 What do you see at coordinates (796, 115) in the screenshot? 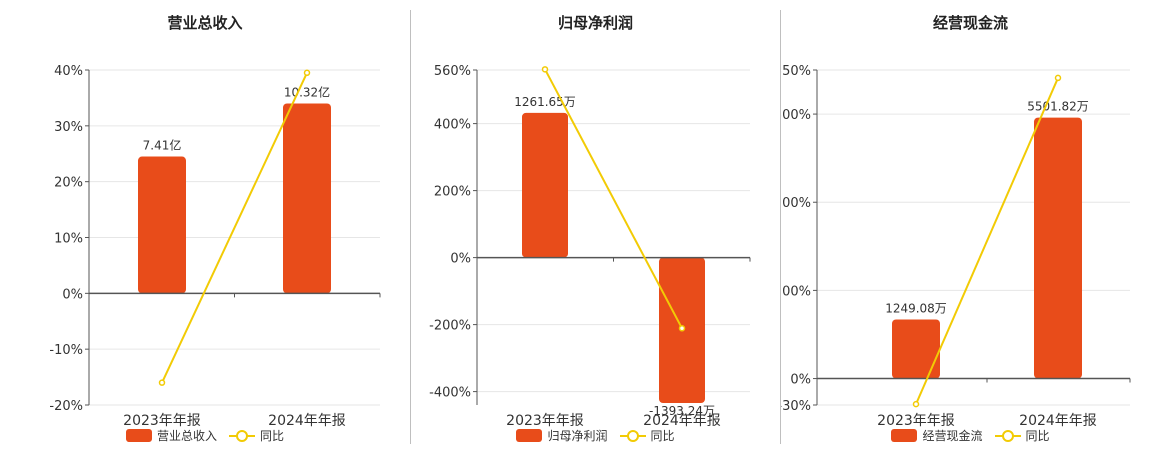
I see `y-tick-label: 300%` at bounding box center [796, 115].